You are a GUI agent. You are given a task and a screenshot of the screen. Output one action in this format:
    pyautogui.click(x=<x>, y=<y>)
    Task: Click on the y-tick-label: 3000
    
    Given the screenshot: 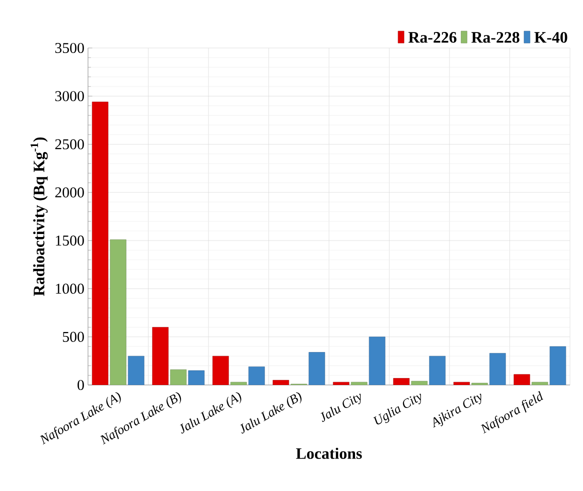 What is the action you would take?
    pyautogui.click(x=69, y=96)
    